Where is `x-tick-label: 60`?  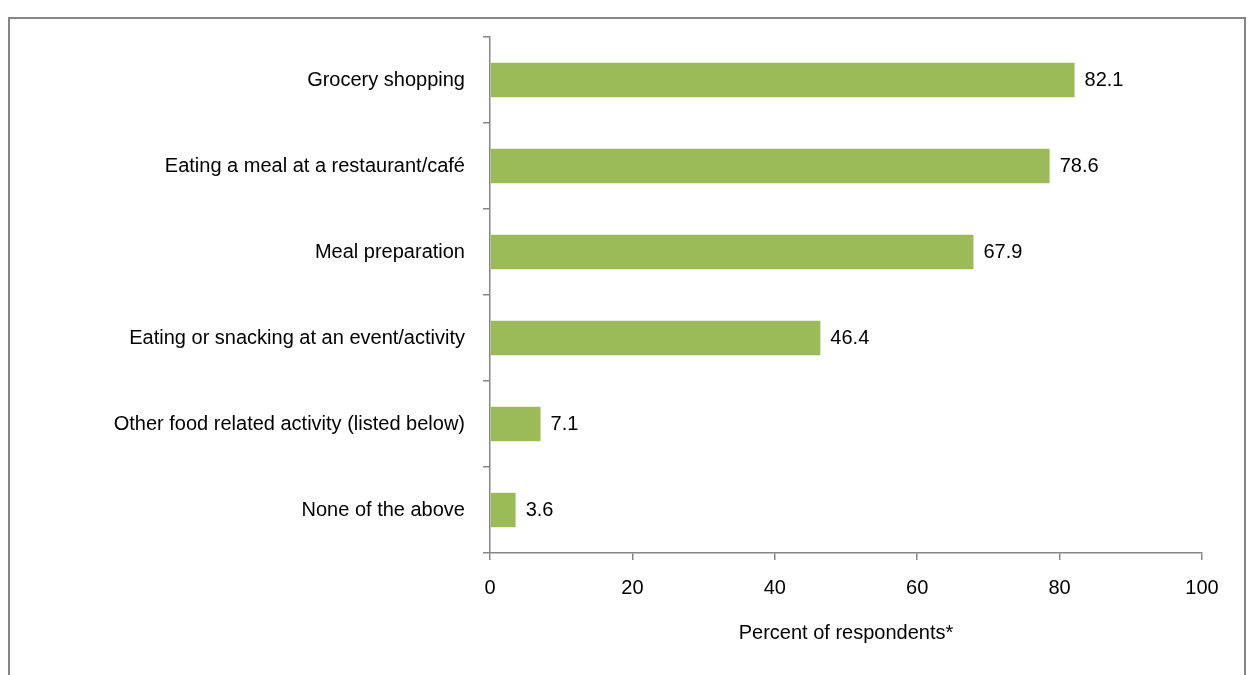
x-tick-label: 60 is located at coordinates (917, 586).